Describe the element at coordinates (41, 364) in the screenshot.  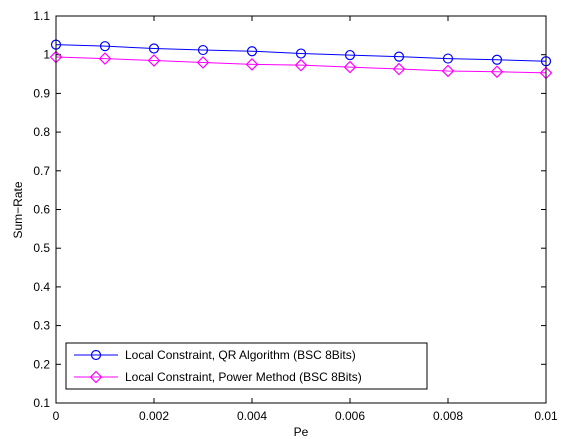
I see `y-tick-label: 0.2` at that location.